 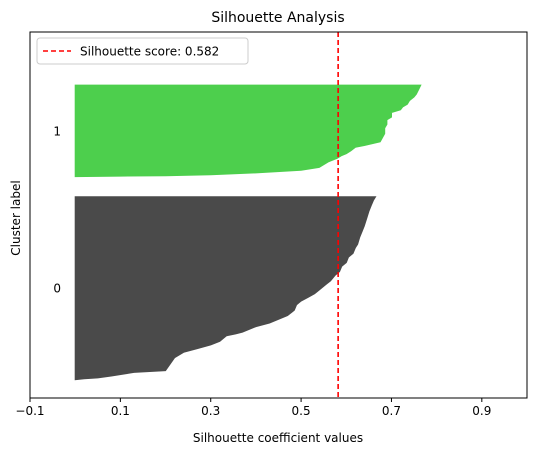 I want to click on x-tick-label: 0.9, so click(x=481, y=411).